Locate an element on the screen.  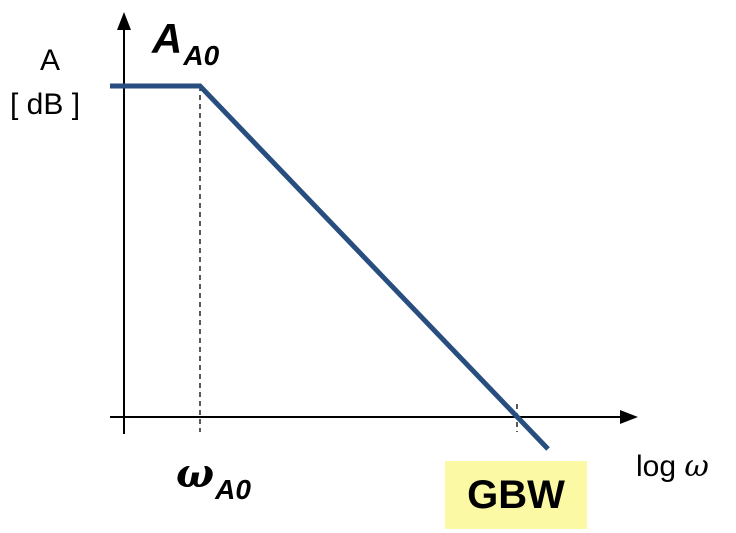
dc-gain-symbol: A is located at coordinates (167, 38).